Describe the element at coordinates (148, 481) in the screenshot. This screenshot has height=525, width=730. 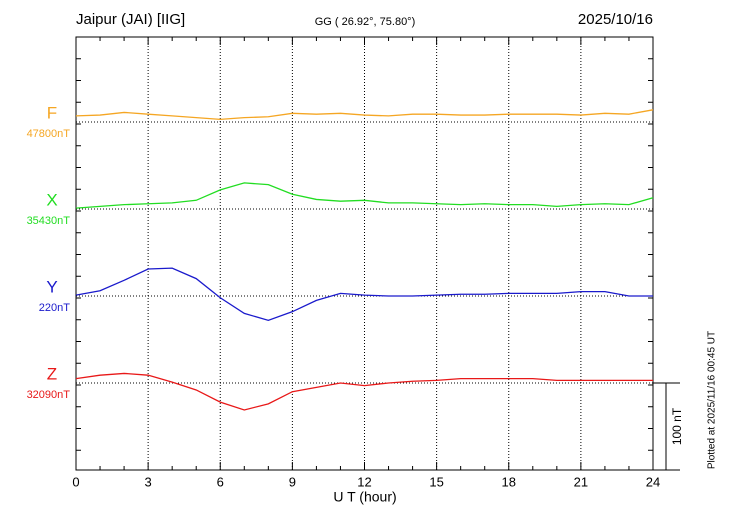
I see `x-tick-label: 3` at that location.